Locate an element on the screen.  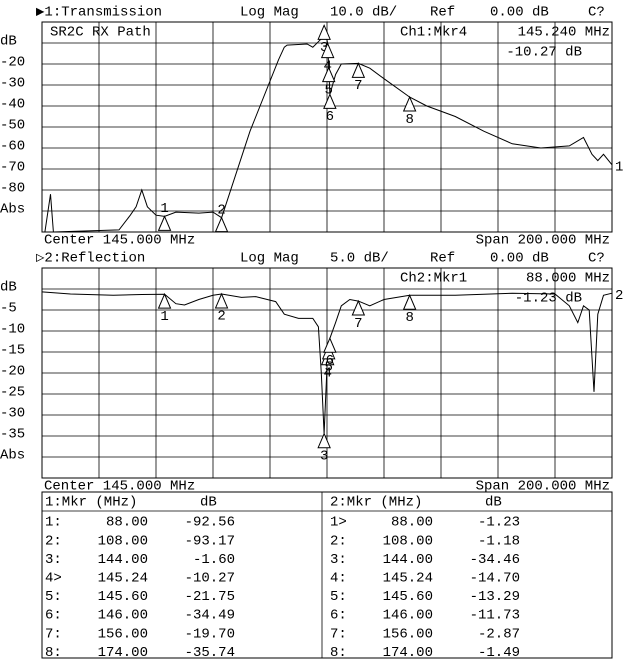
marker-label: 2 is located at coordinates (221, 210).